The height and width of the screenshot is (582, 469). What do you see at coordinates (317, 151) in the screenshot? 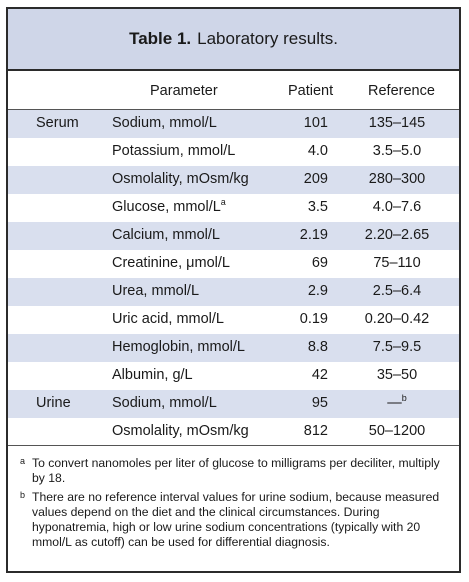
I see `row-patient-value: 4.0` at bounding box center [317, 151].